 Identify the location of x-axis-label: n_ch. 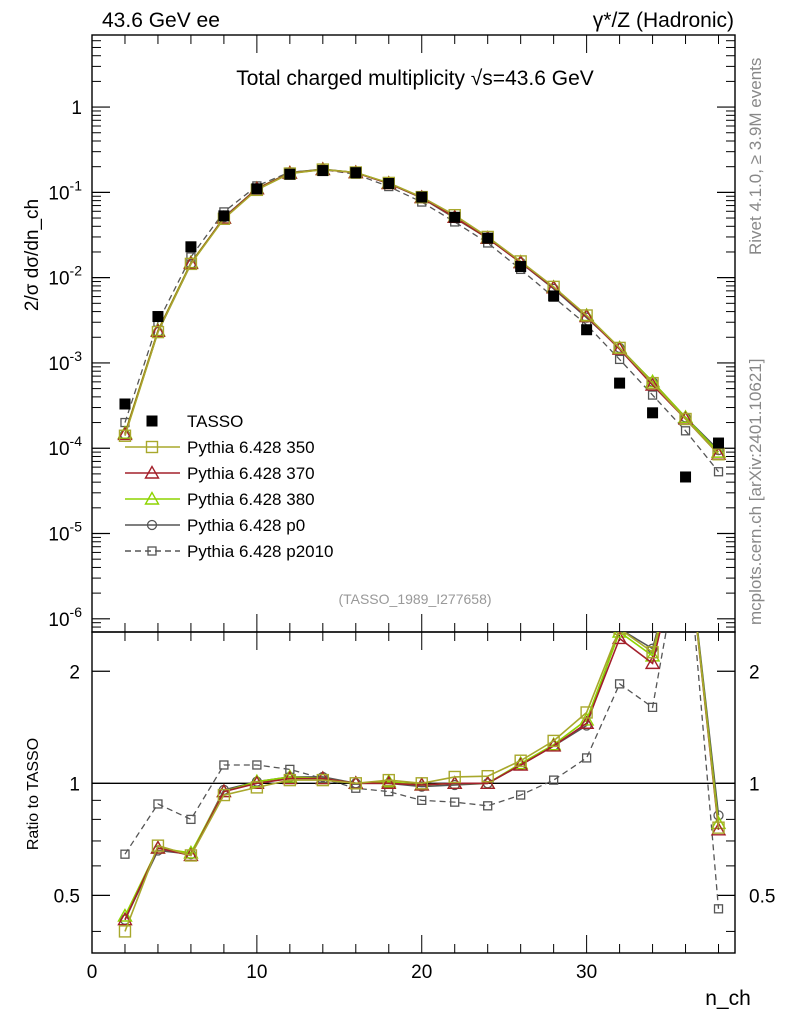
(728, 998).